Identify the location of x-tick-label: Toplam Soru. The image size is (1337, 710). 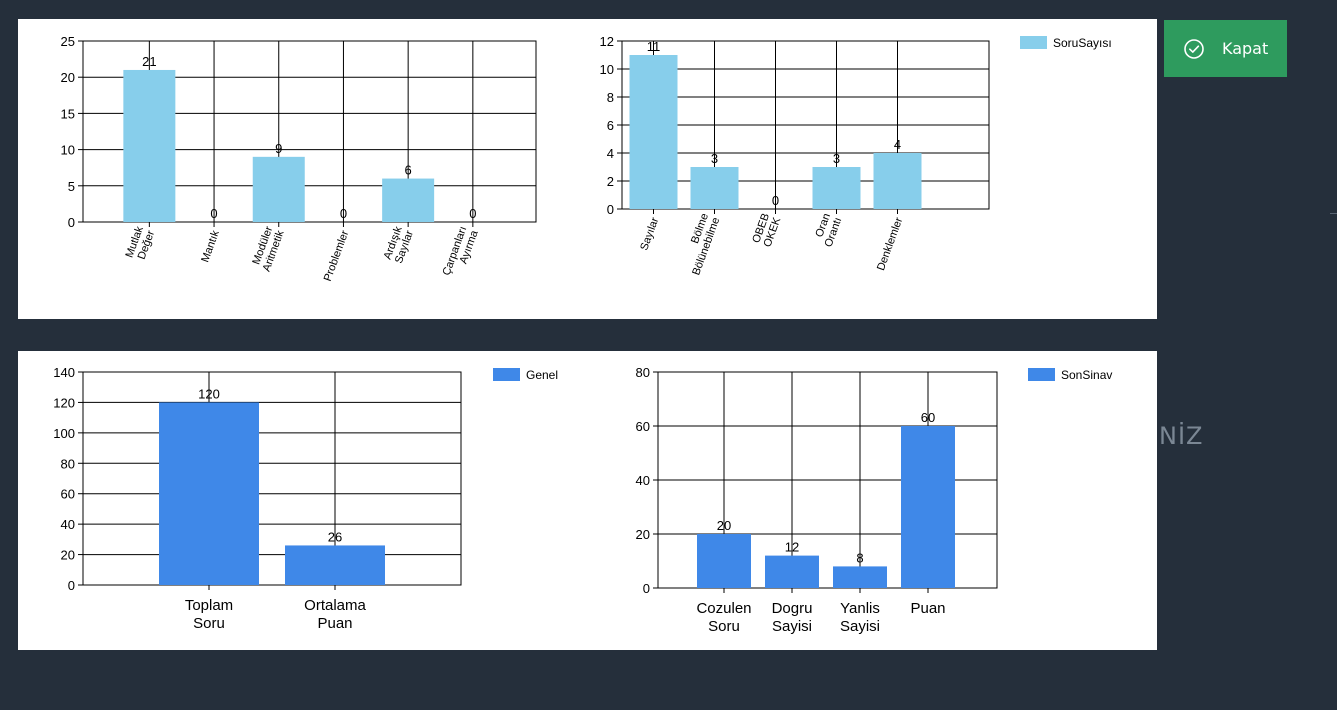
(209, 614).